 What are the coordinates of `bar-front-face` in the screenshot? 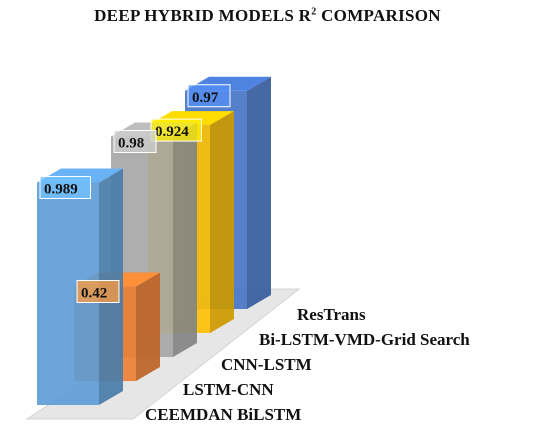 It's located at (68, 293).